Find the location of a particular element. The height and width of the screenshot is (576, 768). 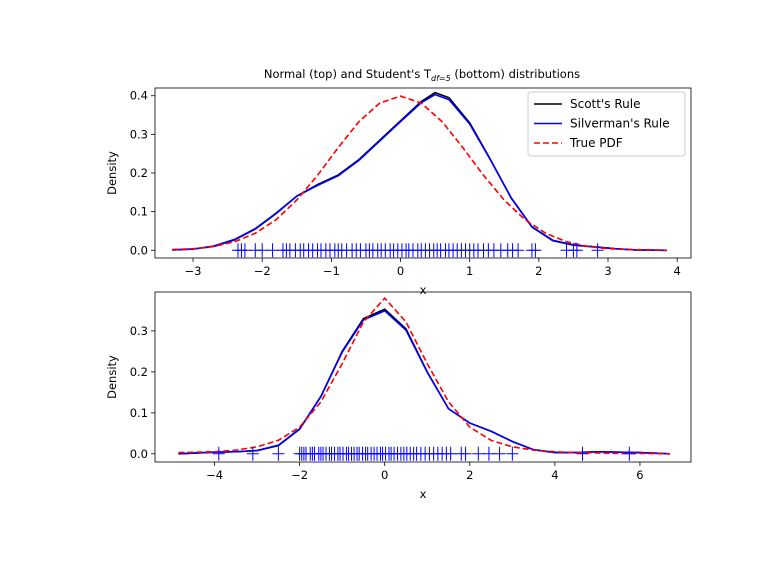

x-tick-label: −1 is located at coordinates (331, 271).